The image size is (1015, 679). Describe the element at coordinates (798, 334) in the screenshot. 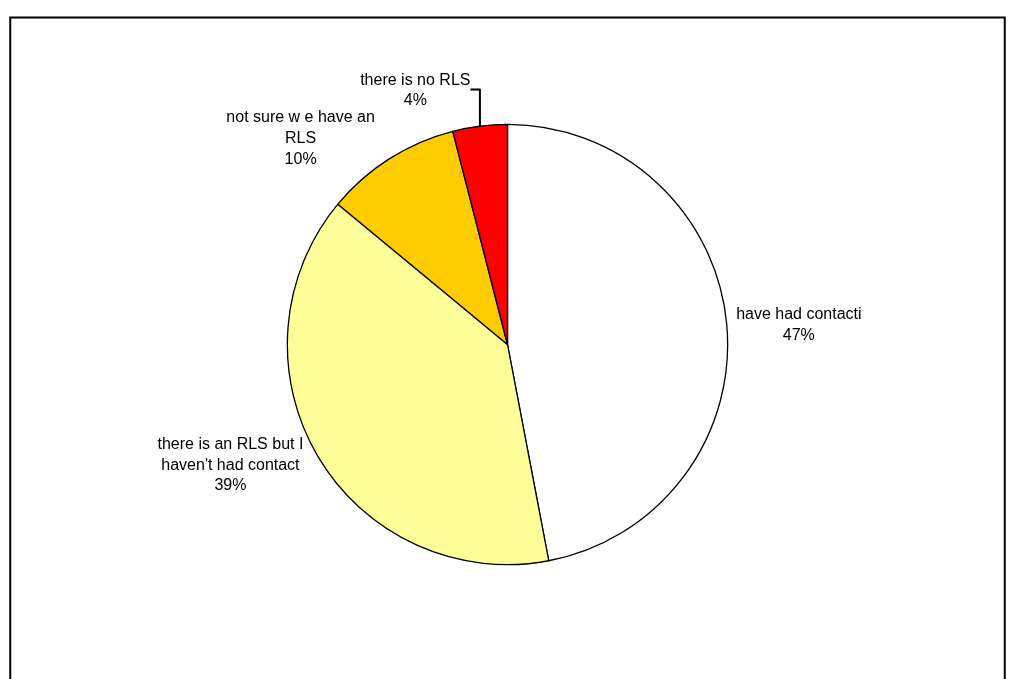

I see `data-label: 47%` at that location.